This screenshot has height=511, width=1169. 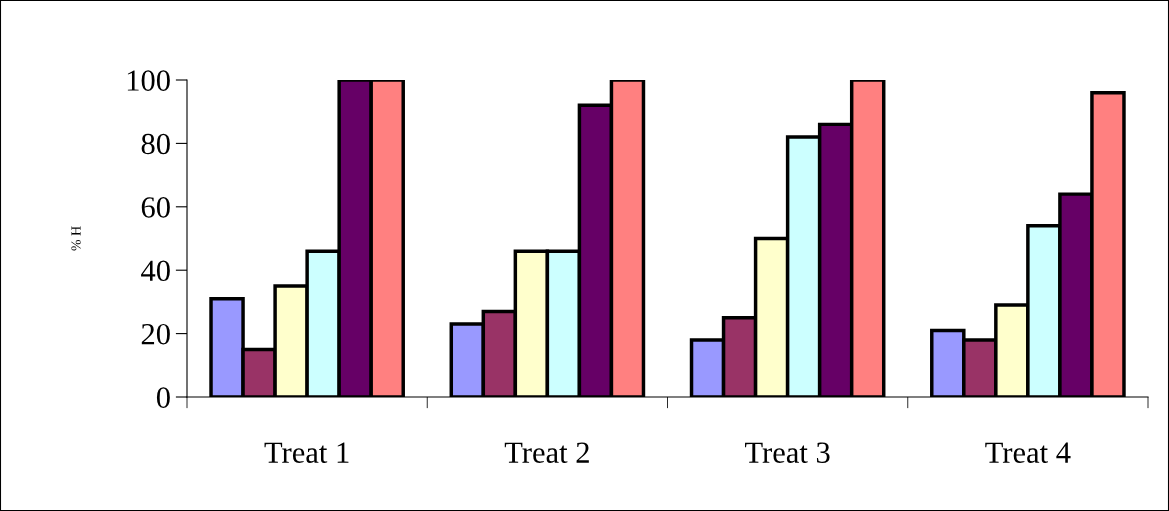 I want to click on x-tick-label: Treat 2, so click(x=546, y=452).